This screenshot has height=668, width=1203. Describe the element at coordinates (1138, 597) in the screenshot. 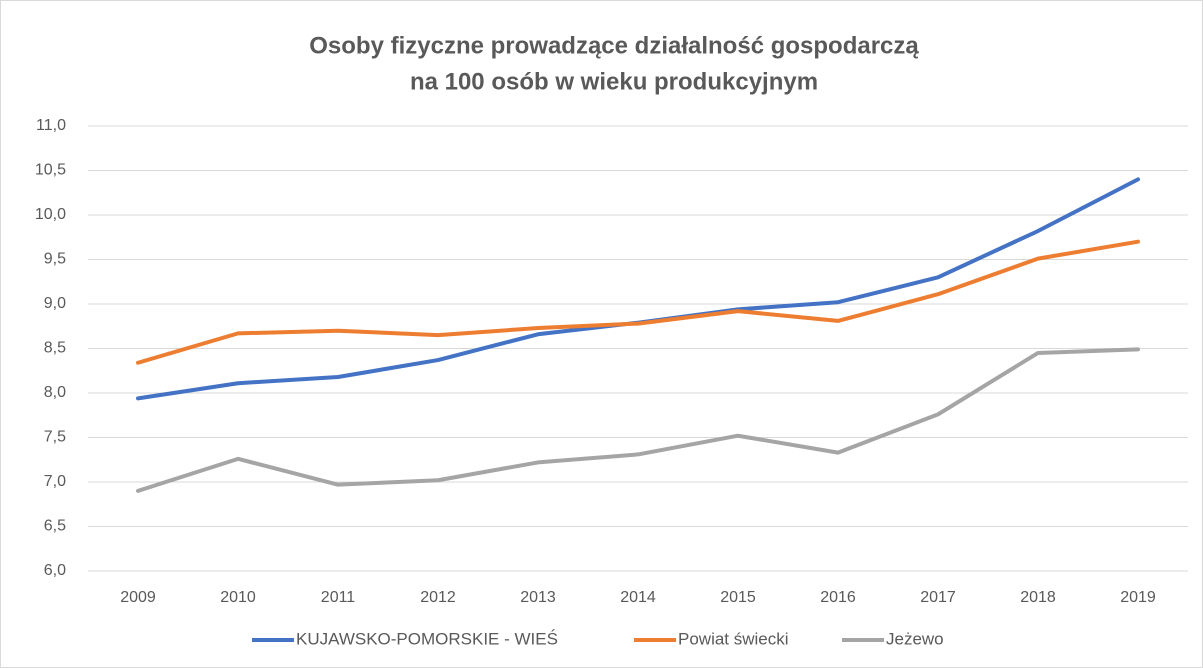

I see `x-tick-label: 2019` at that location.